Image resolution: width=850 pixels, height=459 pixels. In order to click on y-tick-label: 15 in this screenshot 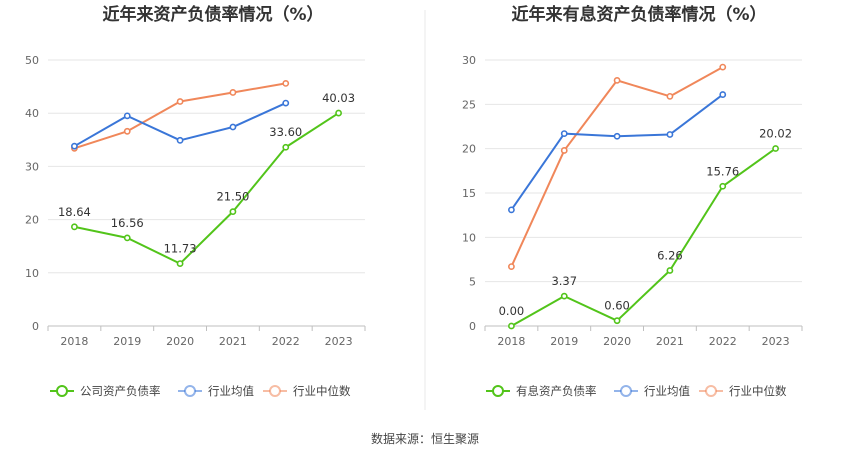, I will do `click(469, 193)`.